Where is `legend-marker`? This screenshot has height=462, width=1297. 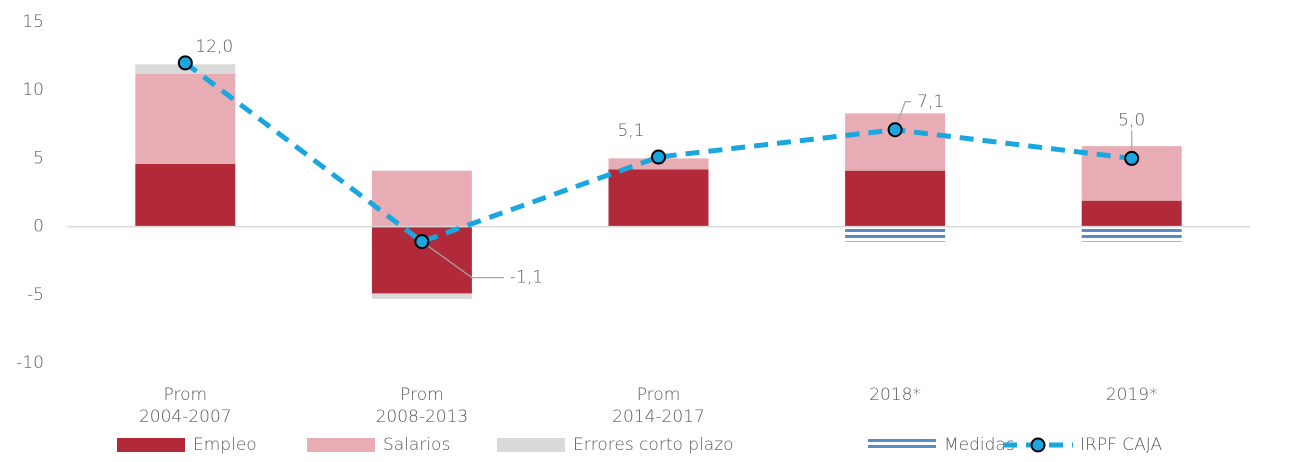
legend-marker is located at coordinates (1038, 445).